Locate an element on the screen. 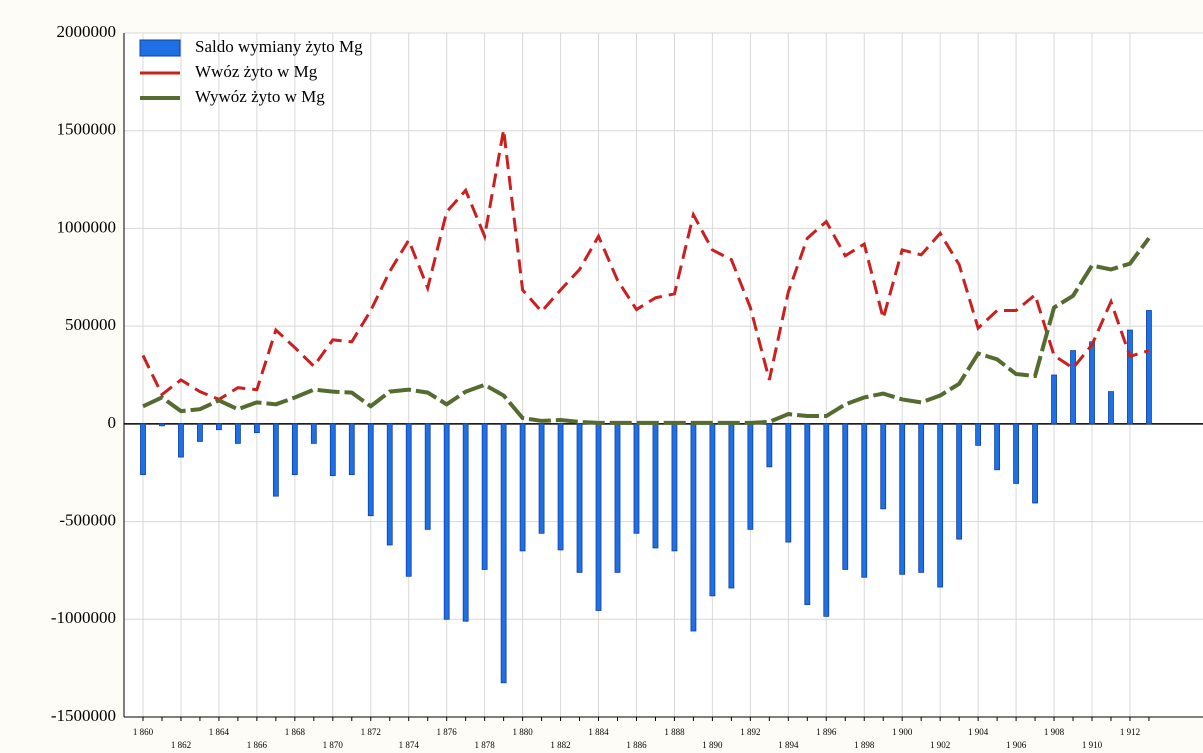  y-tick-label: 2000000 is located at coordinates (87, 31).